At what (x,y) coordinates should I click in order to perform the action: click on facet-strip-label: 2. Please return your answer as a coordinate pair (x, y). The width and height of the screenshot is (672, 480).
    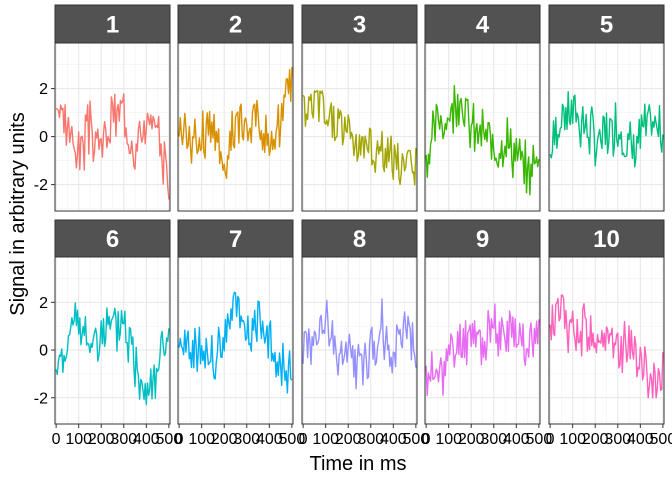
    Looking at the image, I should click on (235, 25).